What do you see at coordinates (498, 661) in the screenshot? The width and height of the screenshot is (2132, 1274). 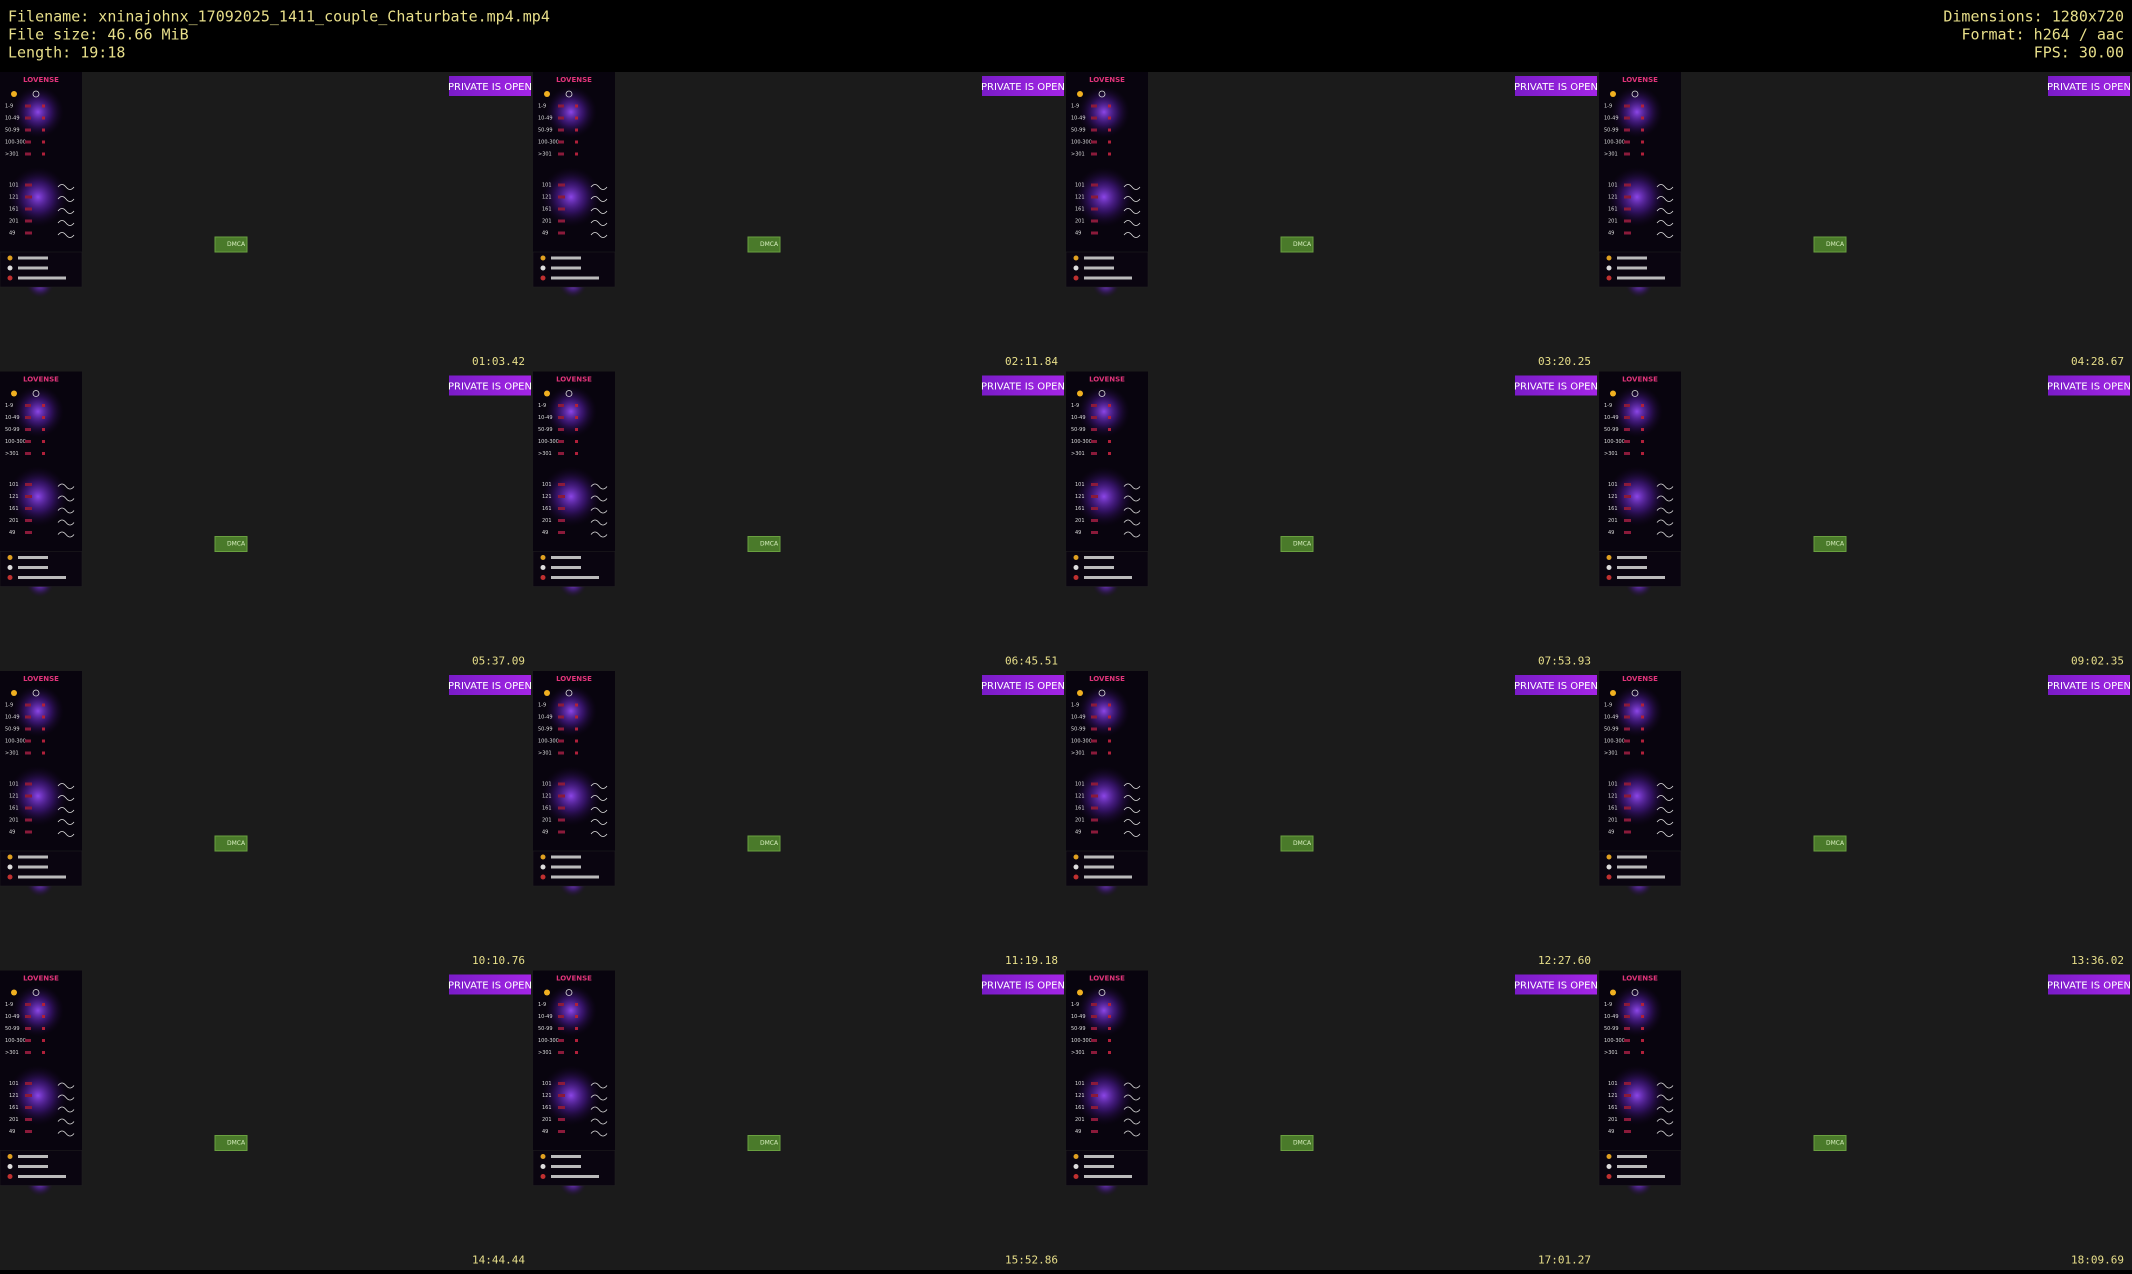 I see `timestamp: 05:37.09` at bounding box center [498, 661].